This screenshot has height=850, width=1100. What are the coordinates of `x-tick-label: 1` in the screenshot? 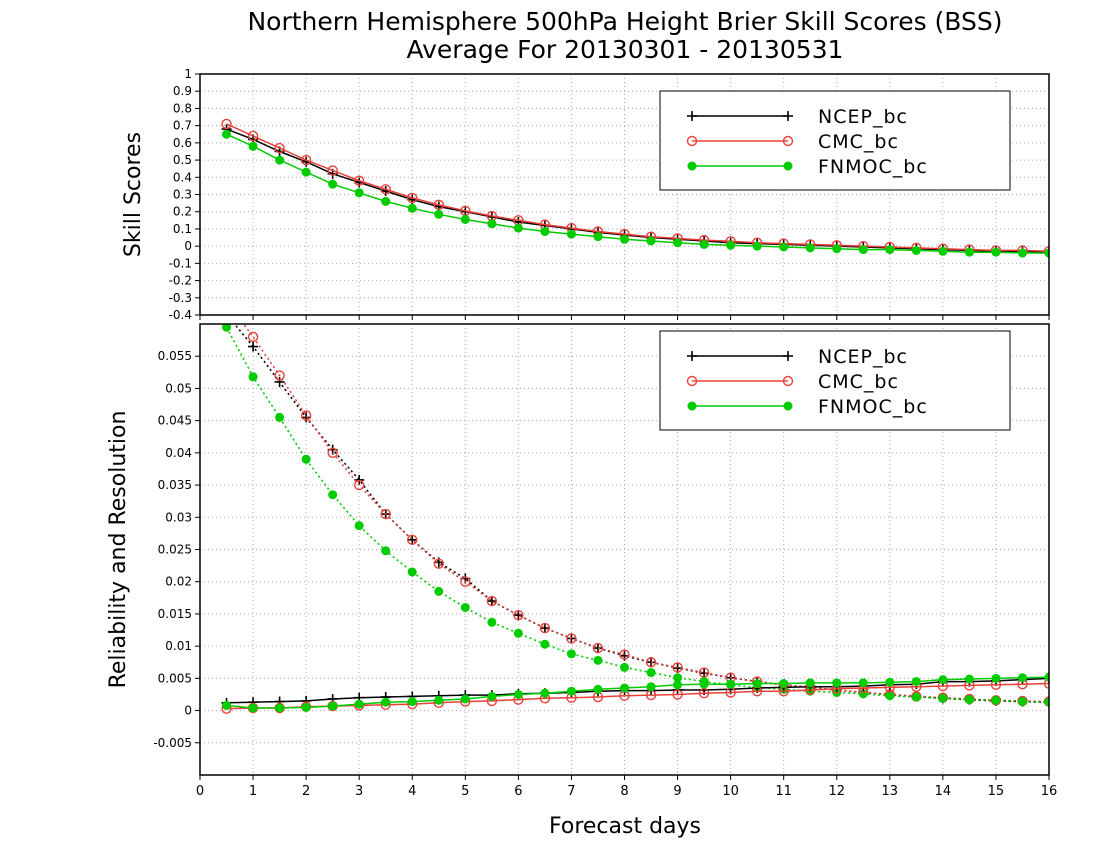 It's located at (253, 791).